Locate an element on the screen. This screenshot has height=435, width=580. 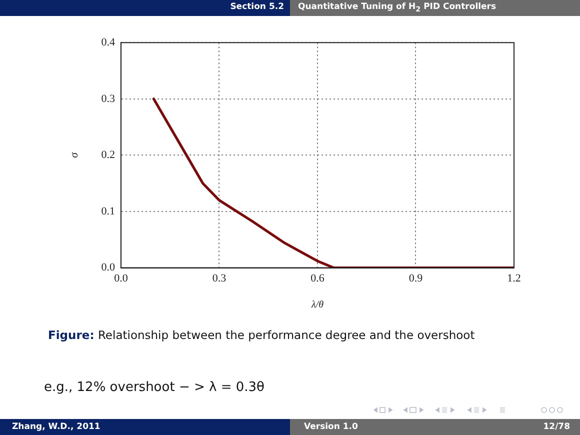
text: Zhang, W.D., 2011 is located at coordinates (56, 427).